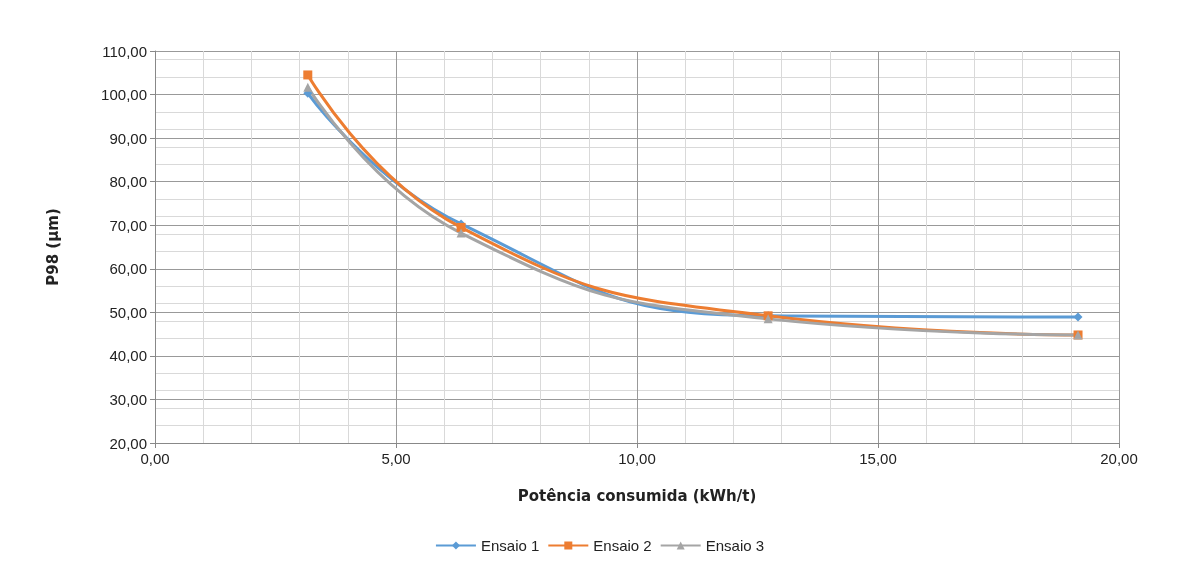  What do you see at coordinates (1119, 458) in the screenshot?
I see `x-tick-label: 20,00` at bounding box center [1119, 458].